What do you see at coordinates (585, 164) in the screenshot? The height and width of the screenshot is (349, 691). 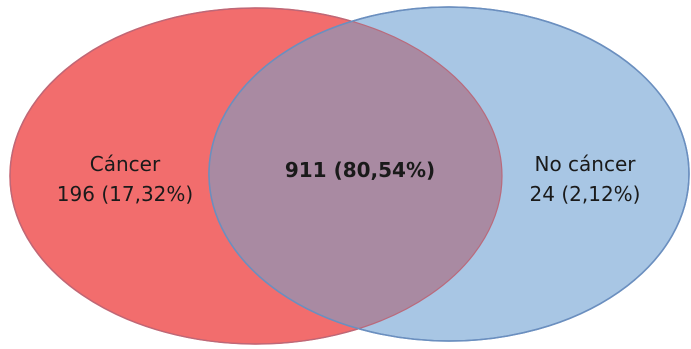 I see `no-cancer-set-name: No cáncer` at bounding box center [585, 164].